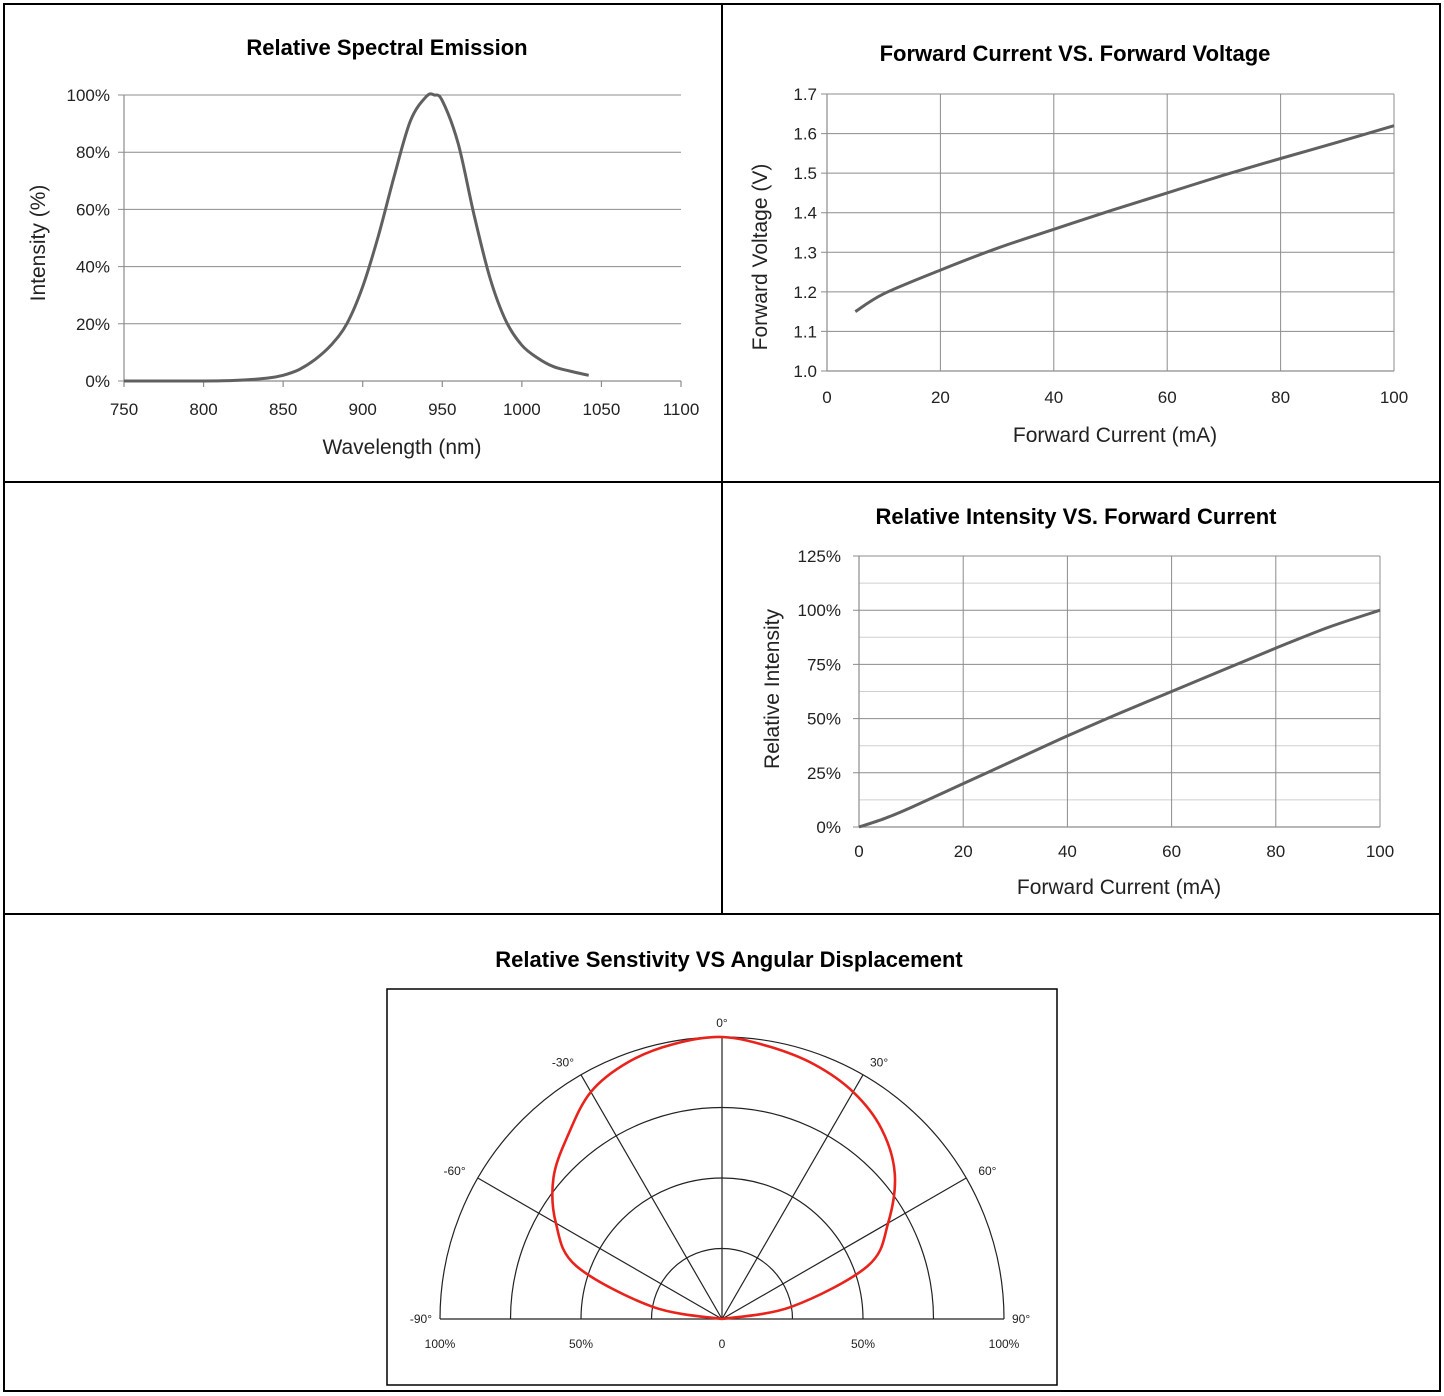  What do you see at coordinates (93, 209) in the screenshot?
I see `y-tick-label: 60%` at bounding box center [93, 209].